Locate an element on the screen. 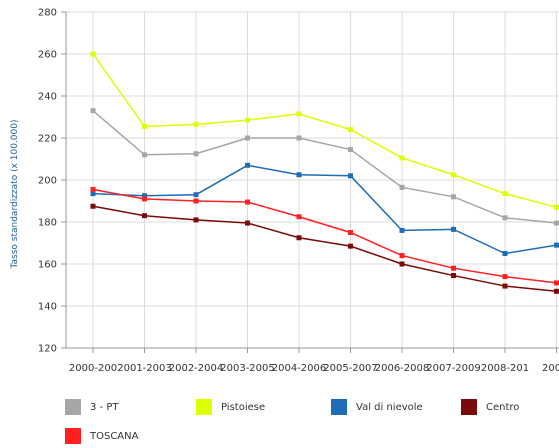  y-tick-label: 120 is located at coordinates (47, 349).